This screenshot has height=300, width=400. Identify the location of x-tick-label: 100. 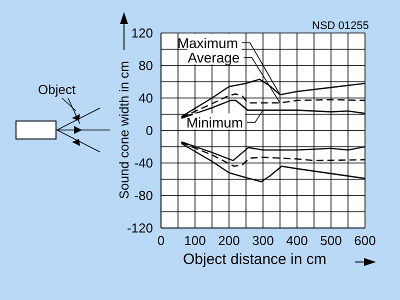
(195, 240).